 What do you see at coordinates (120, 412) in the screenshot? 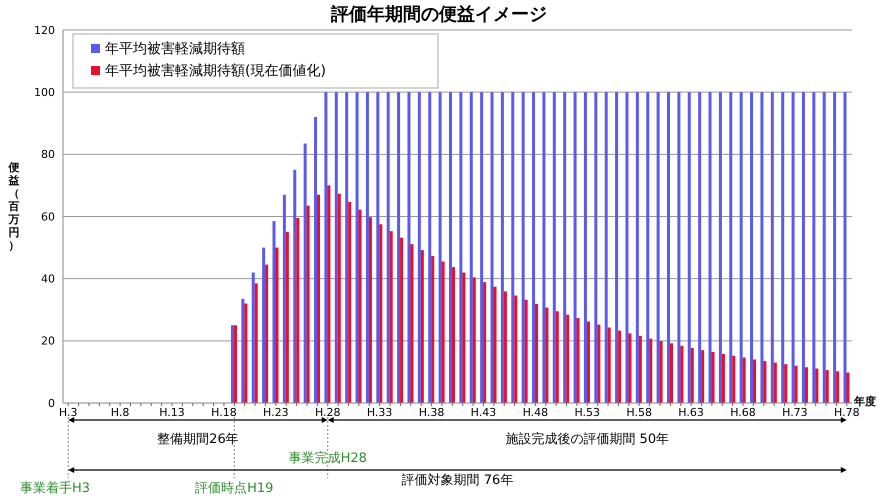
I see `x-tick-label: H.8` at bounding box center [120, 412].